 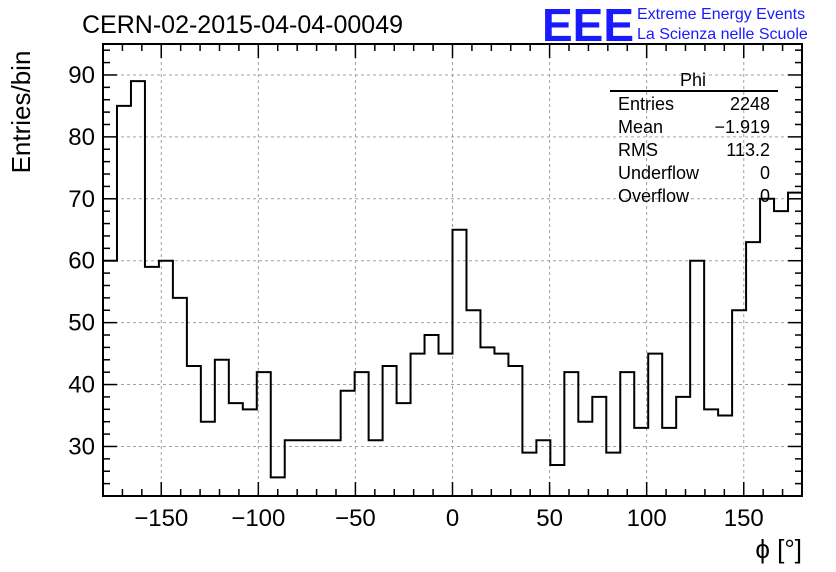 I want to click on stats-row-label: Entries, so click(x=646, y=104).